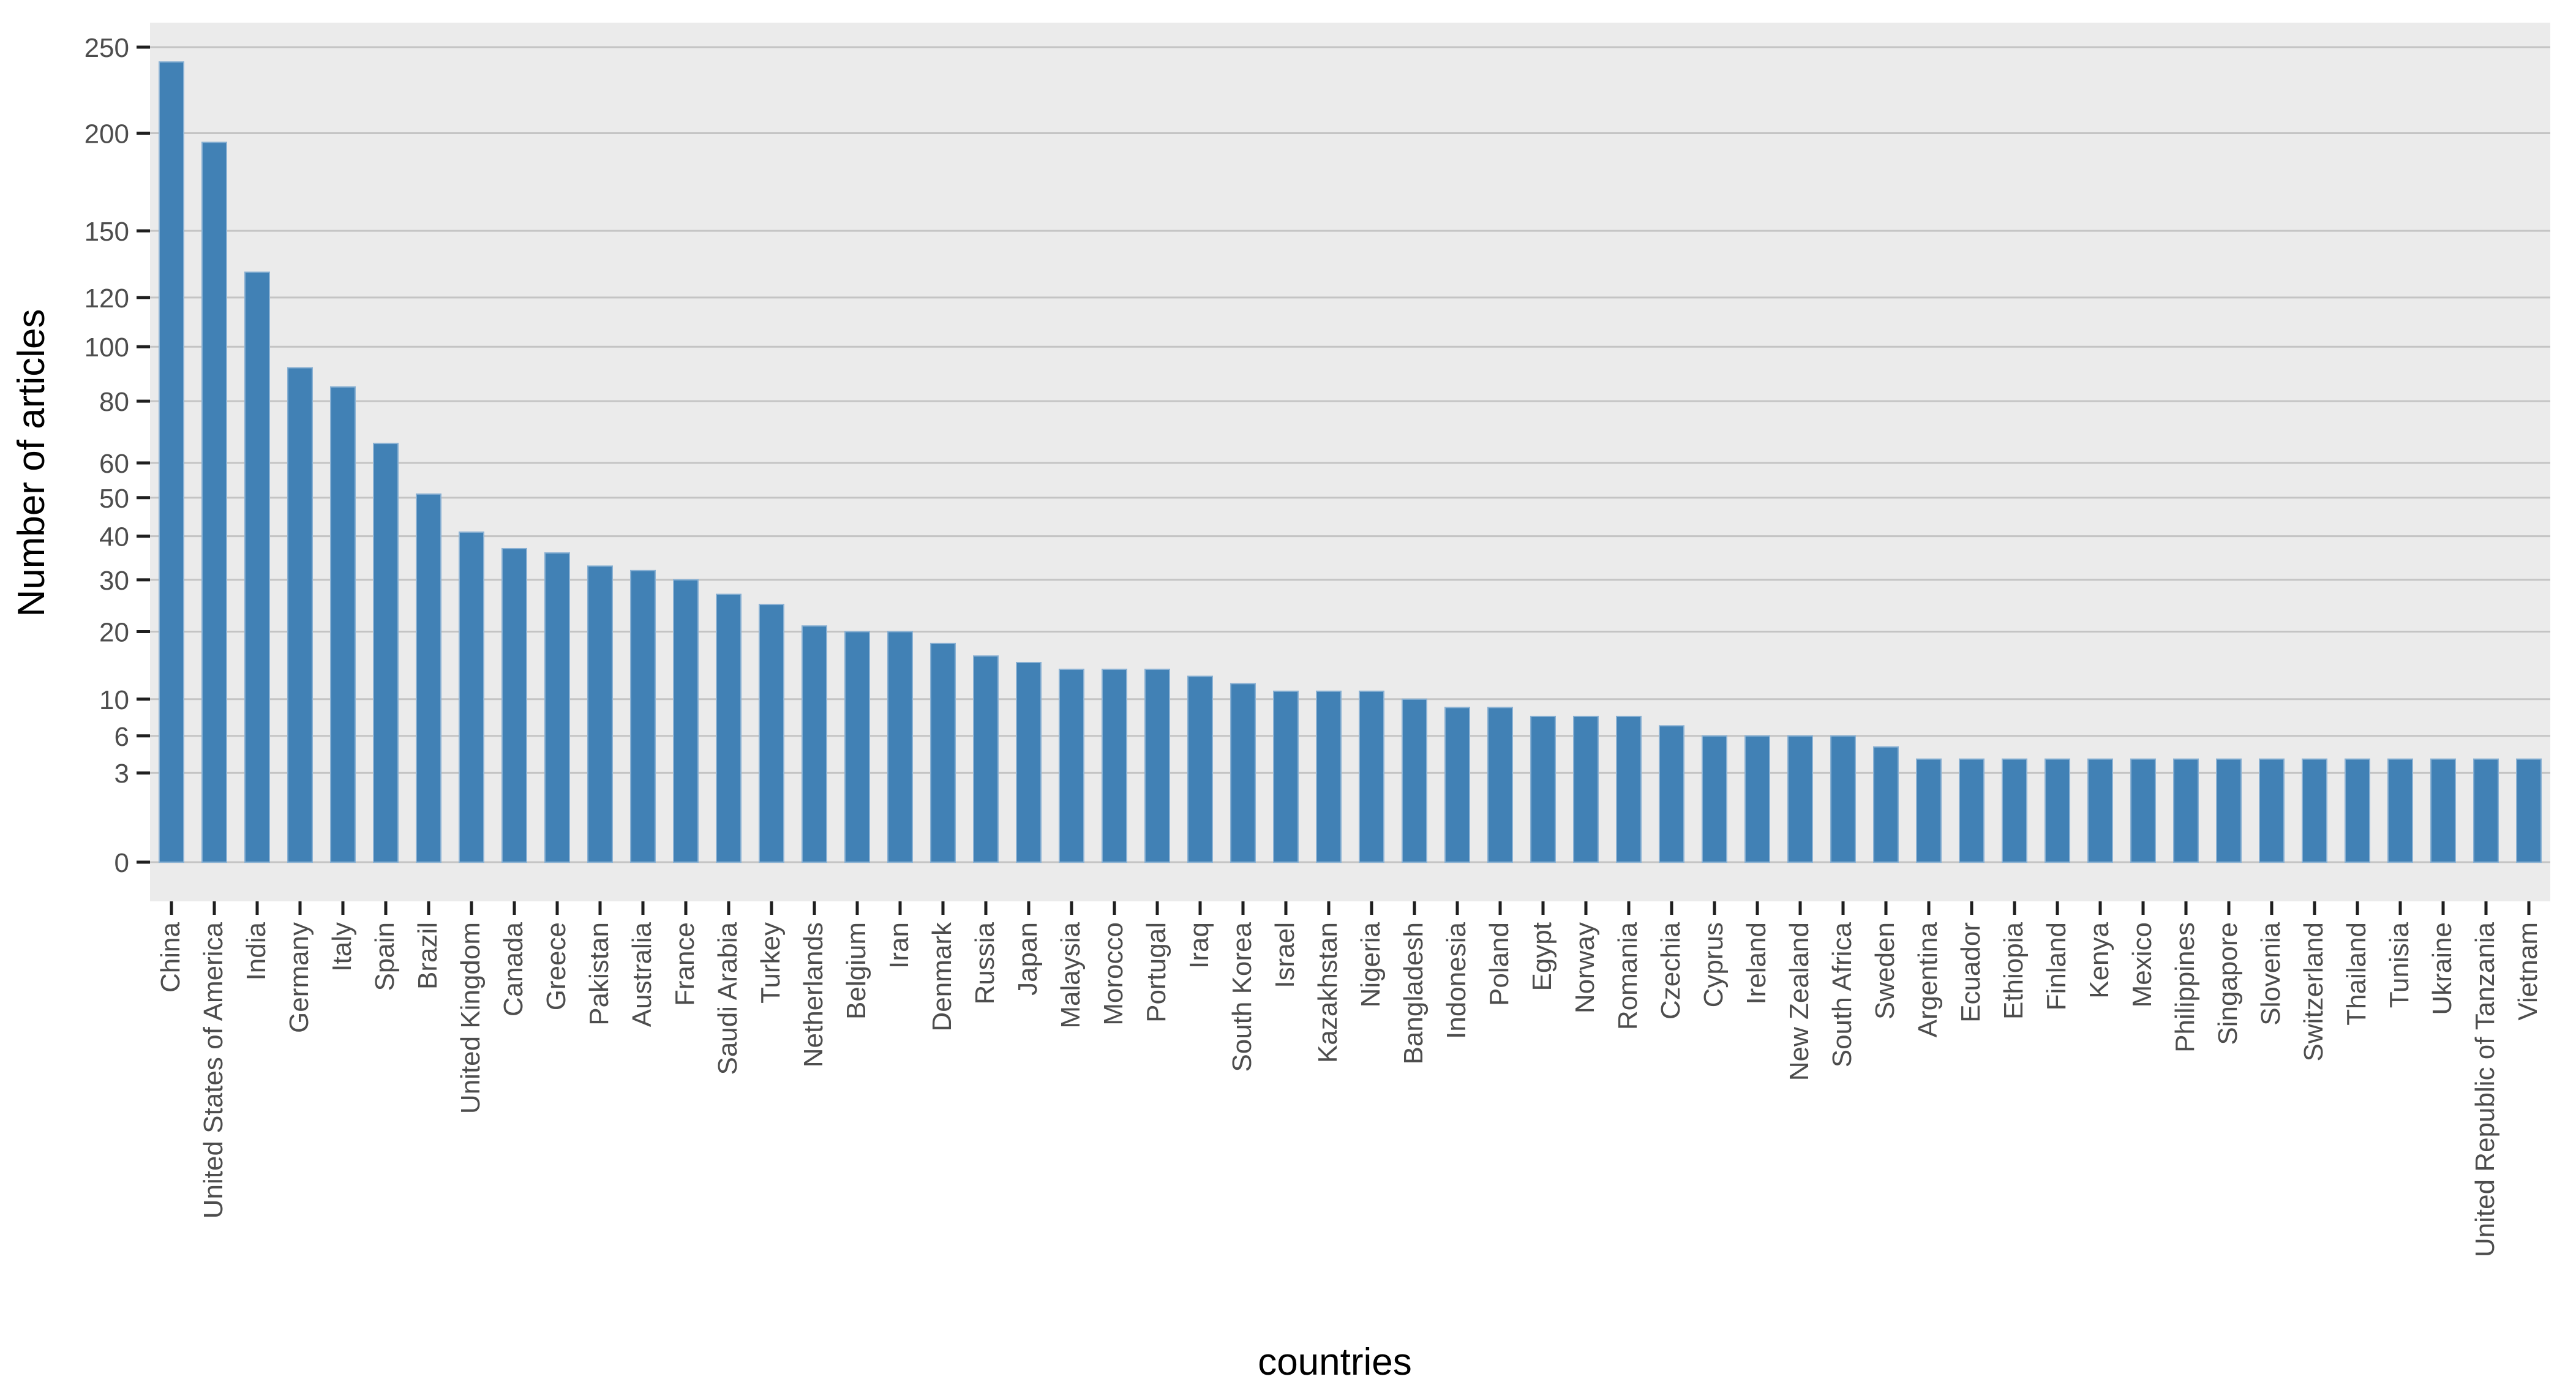 Image resolution: width=2576 pixels, height=1390 pixels. I want to click on y-tick-label: 100, so click(106, 347).